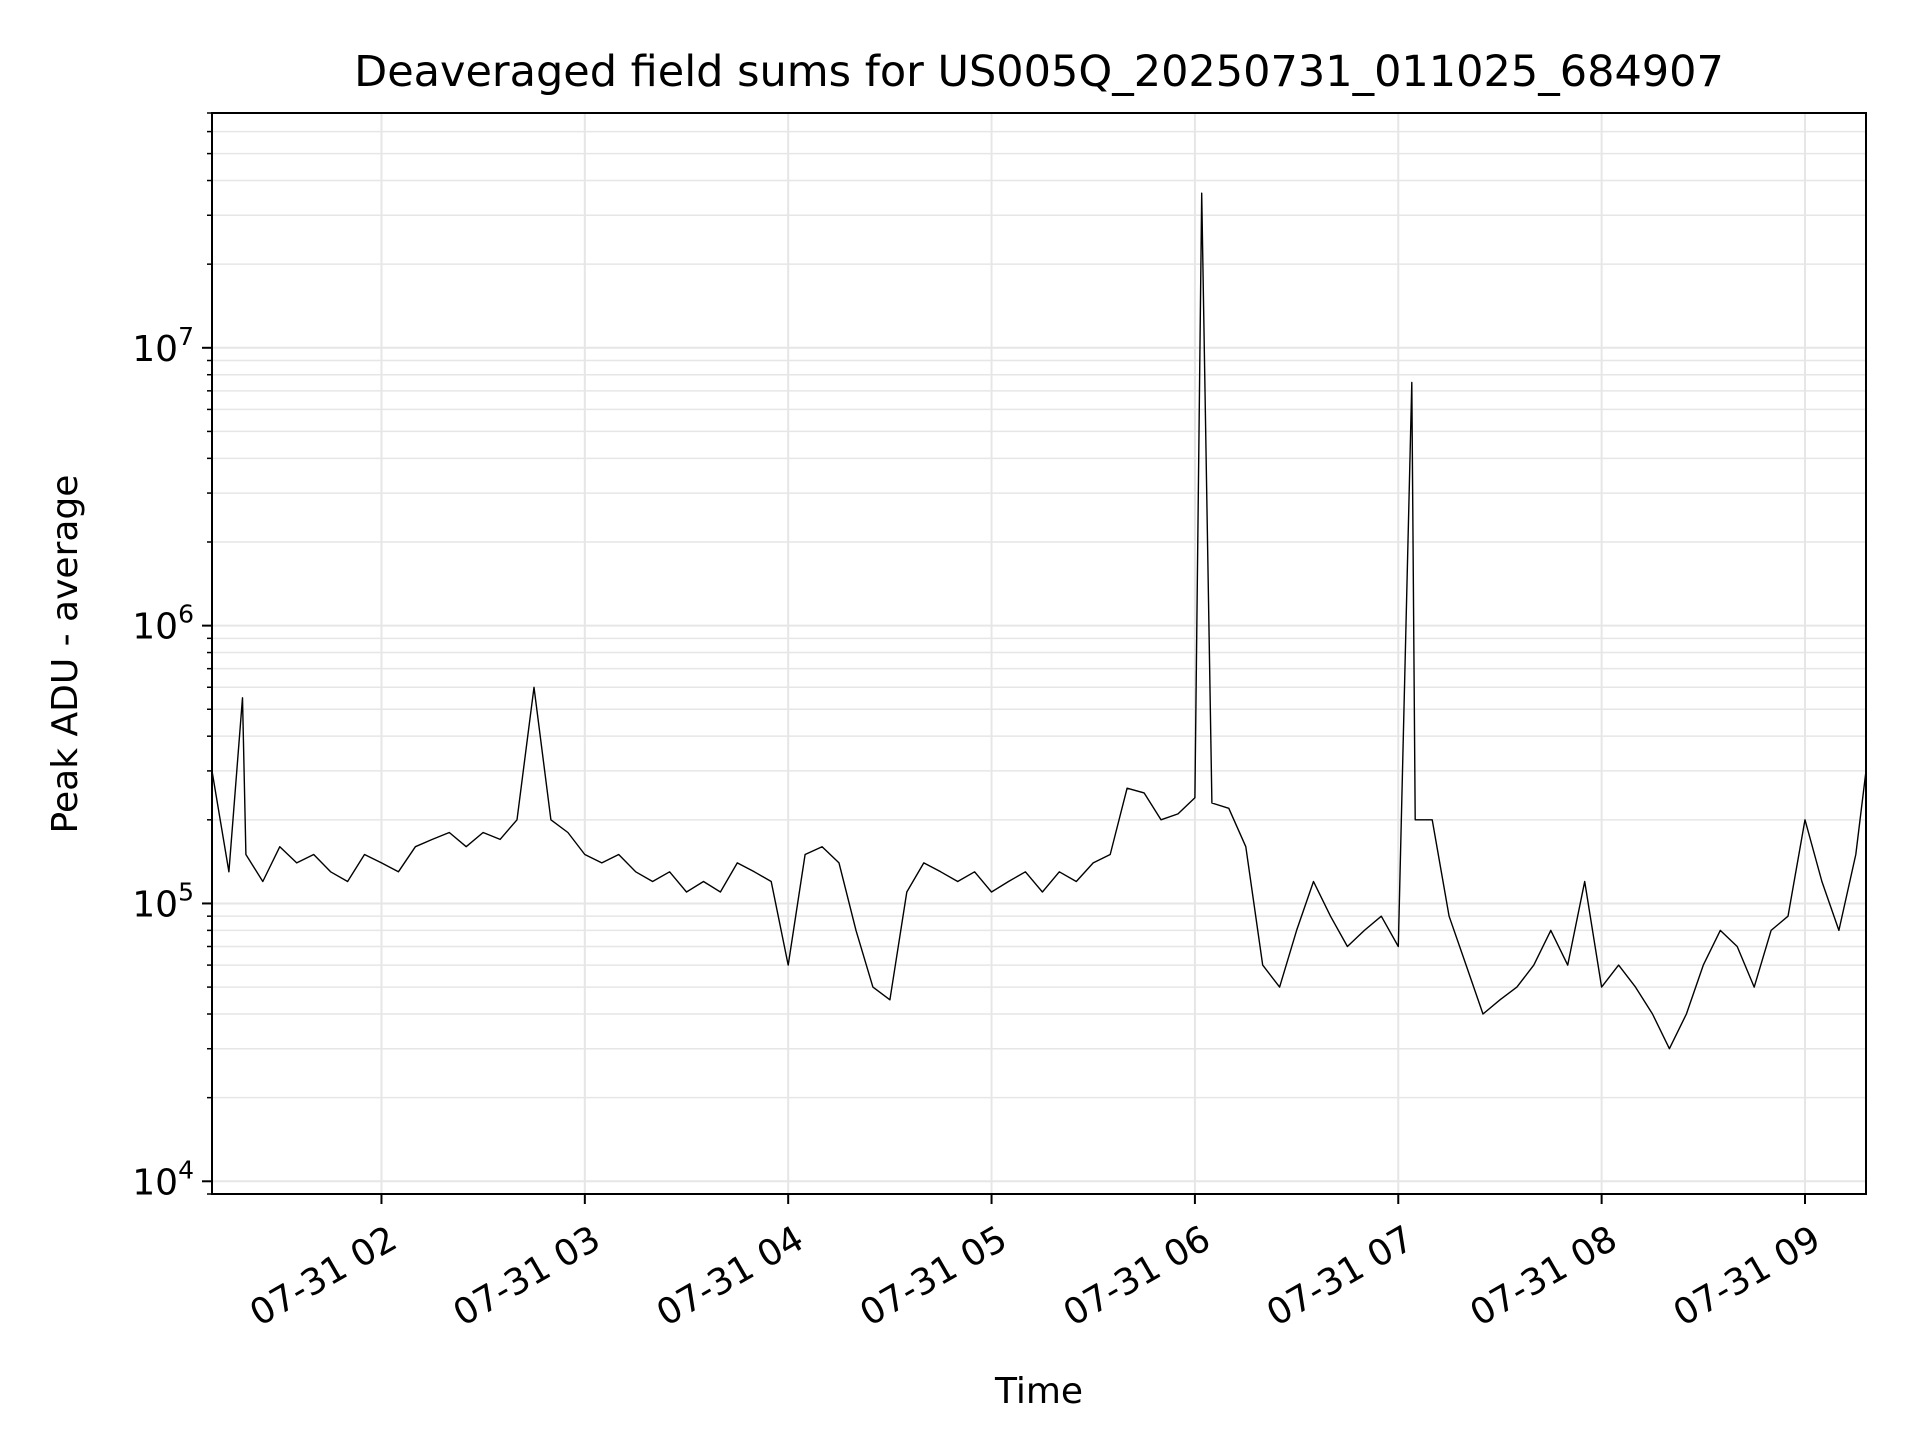 This screenshot has width=1920, height=1440. What do you see at coordinates (65, 654) in the screenshot?
I see `y-axis-label: Peak ADU - average` at bounding box center [65, 654].